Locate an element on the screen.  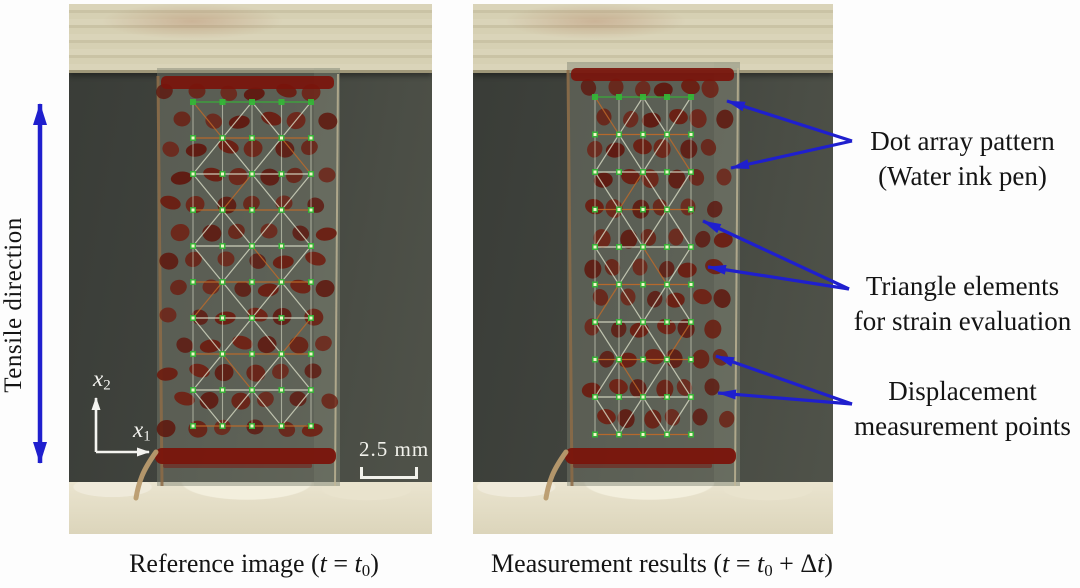
caption-text: Reference image ( is located at coordinates (224, 563).